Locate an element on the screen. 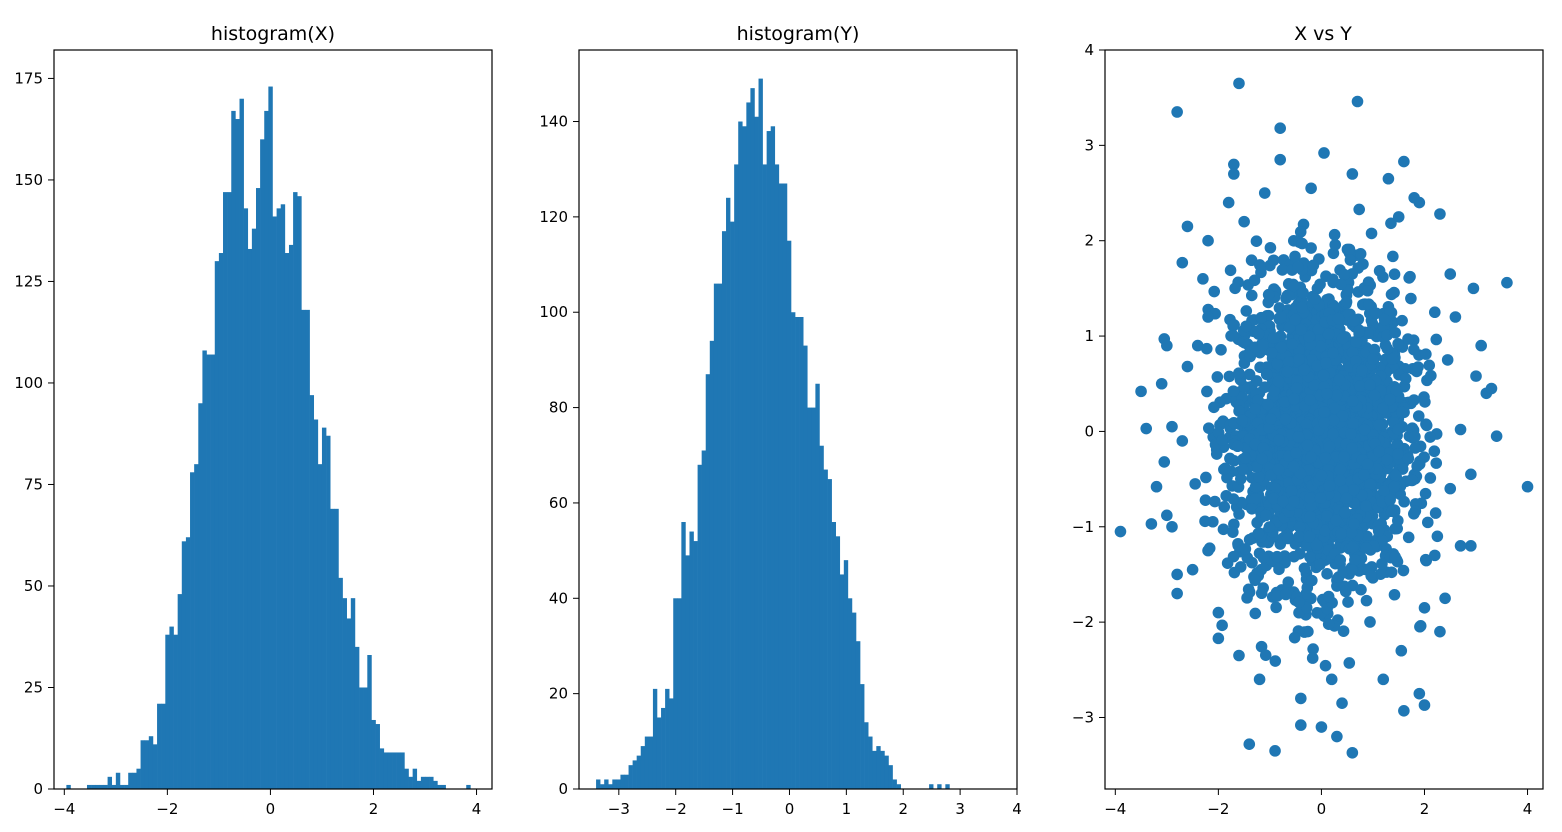 The height and width of the screenshot is (832, 1562). xticks-scatter: −4 −2 0 2 4 is located at coordinates (1318, 803).